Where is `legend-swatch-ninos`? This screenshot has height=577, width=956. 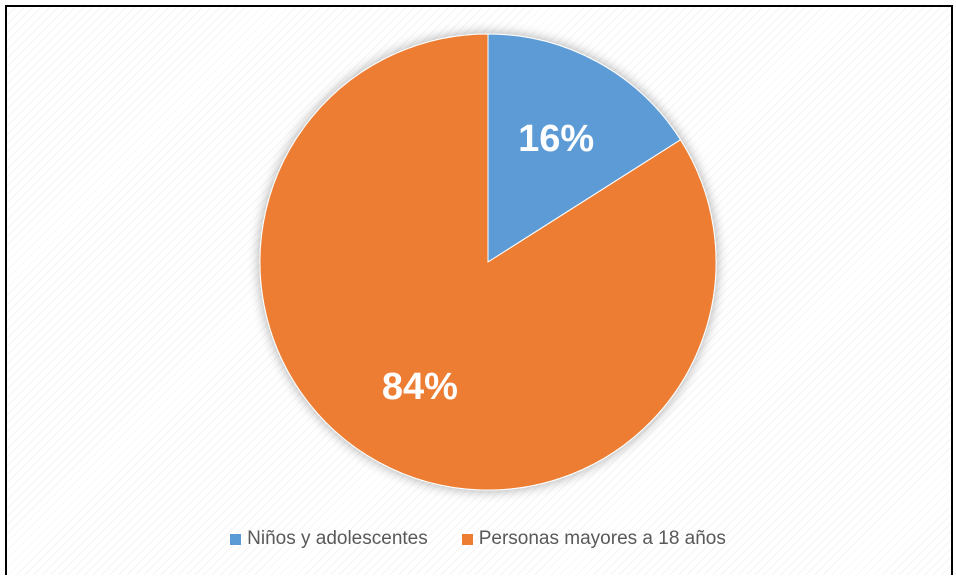 legend-swatch-ninos is located at coordinates (236, 539).